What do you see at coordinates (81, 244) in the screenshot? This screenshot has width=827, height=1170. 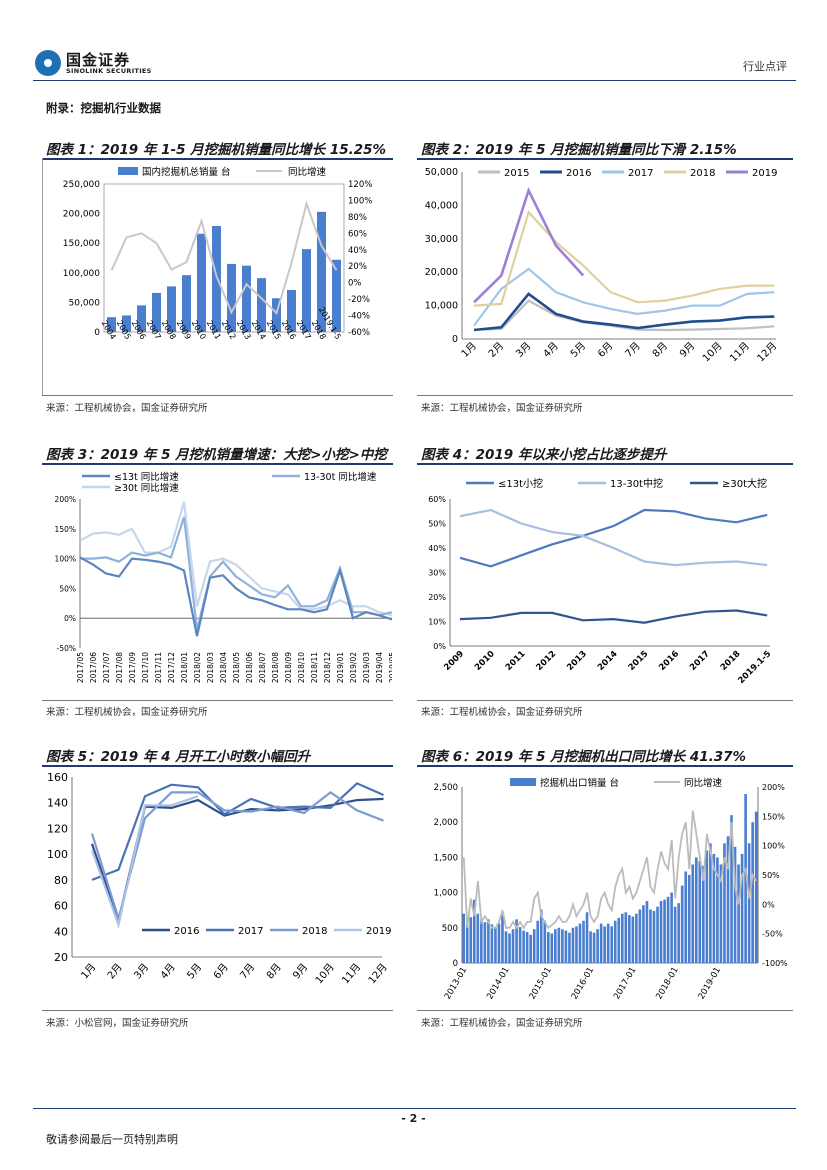 I see `y-left-tick: 150,000` at bounding box center [81, 244].